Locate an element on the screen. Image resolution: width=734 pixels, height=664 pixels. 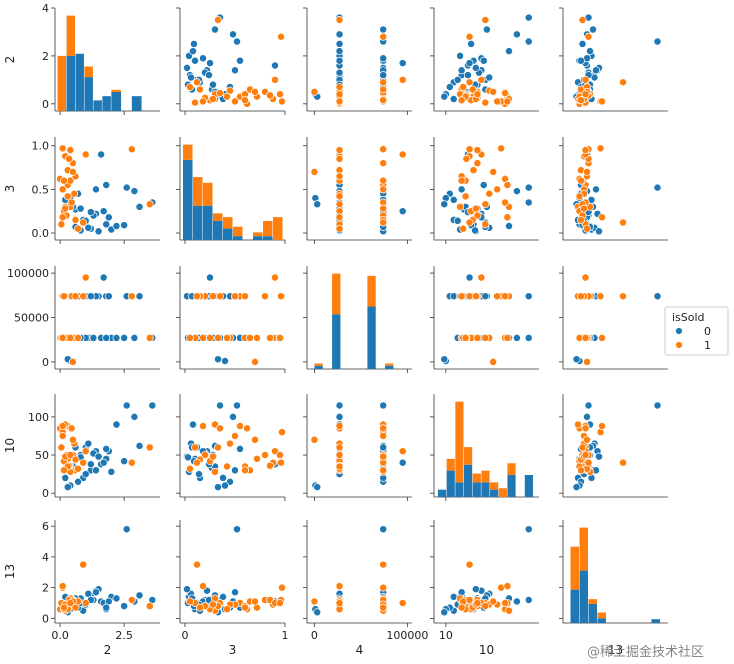
legend-label-1: 1 is located at coordinates (707, 345).